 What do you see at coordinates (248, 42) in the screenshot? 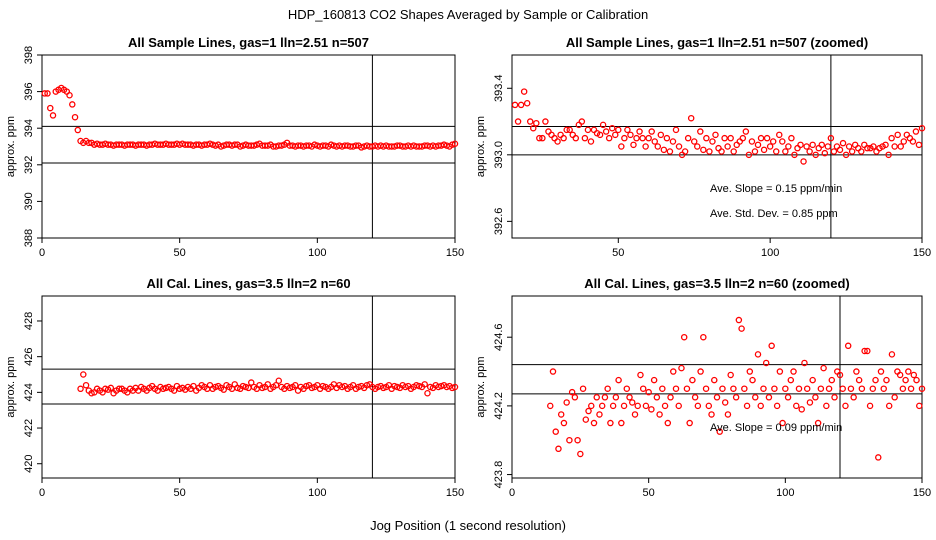
I see `panel-title: All Sample Lines, gas=1 lln=2.51 n=507` at bounding box center [248, 42].